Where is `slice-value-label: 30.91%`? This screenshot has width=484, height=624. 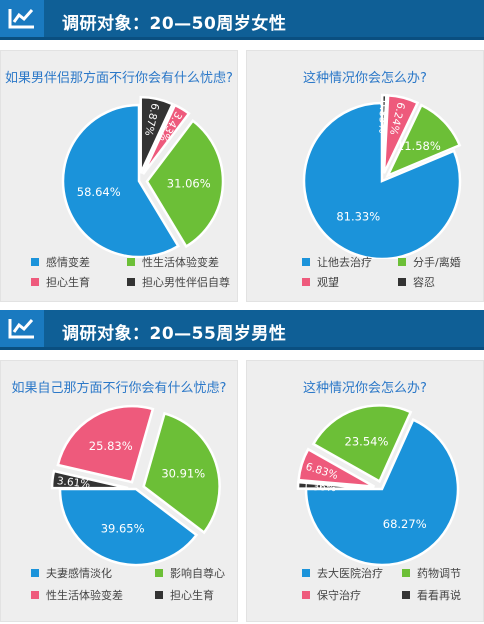 slice-value-label: 30.91% is located at coordinates (183, 473).